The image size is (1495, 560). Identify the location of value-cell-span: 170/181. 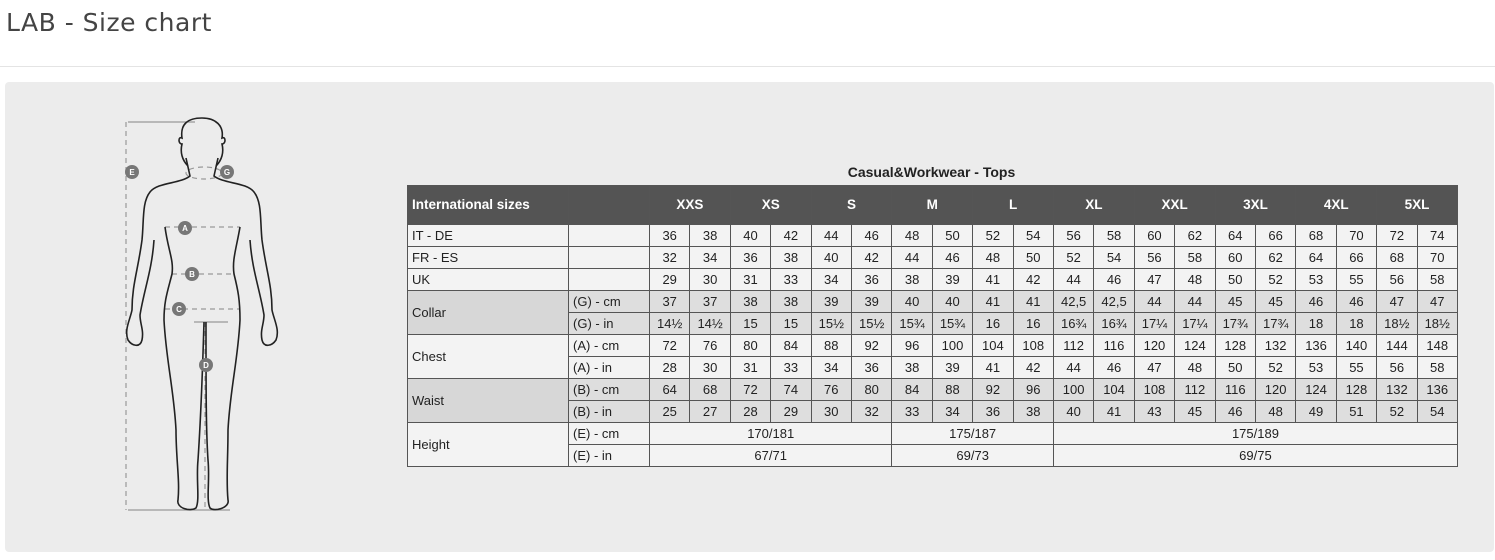
(770, 433).